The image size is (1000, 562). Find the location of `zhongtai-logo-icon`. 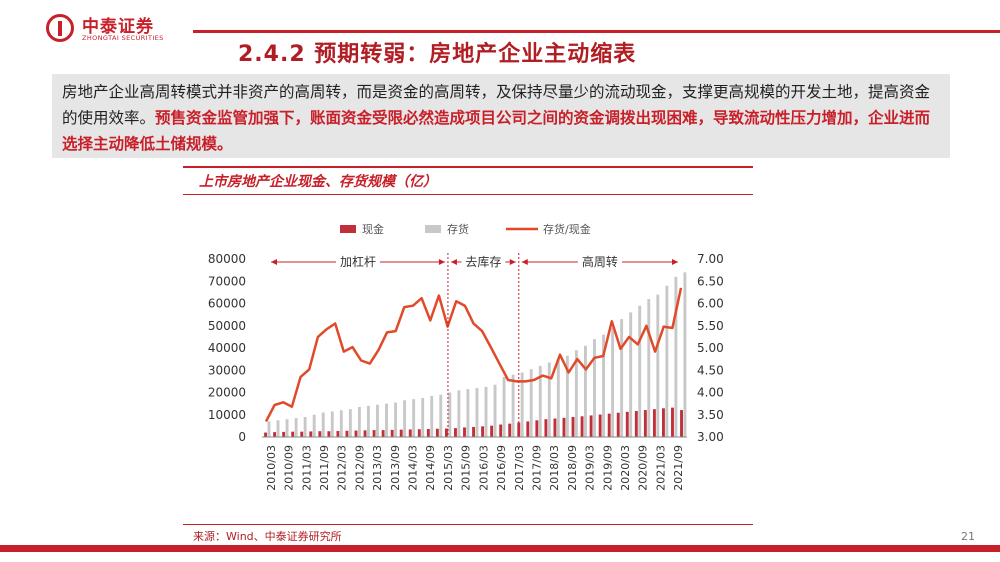

zhongtai-logo-icon is located at coordinates (60, 28).